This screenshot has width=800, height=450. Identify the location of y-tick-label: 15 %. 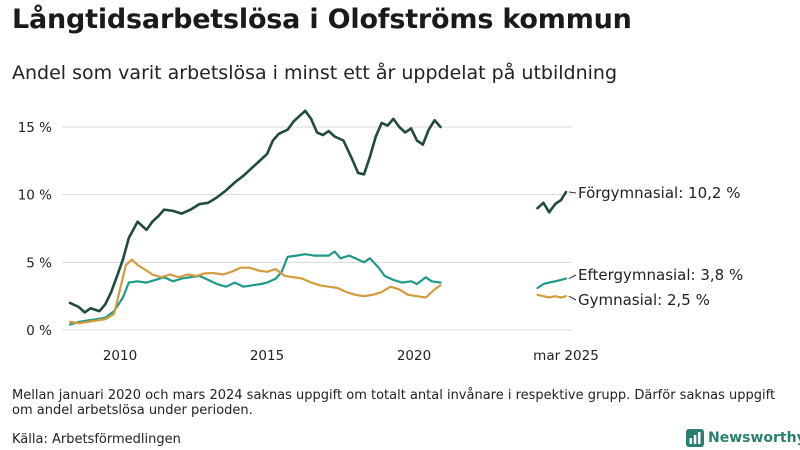
(35, 128).